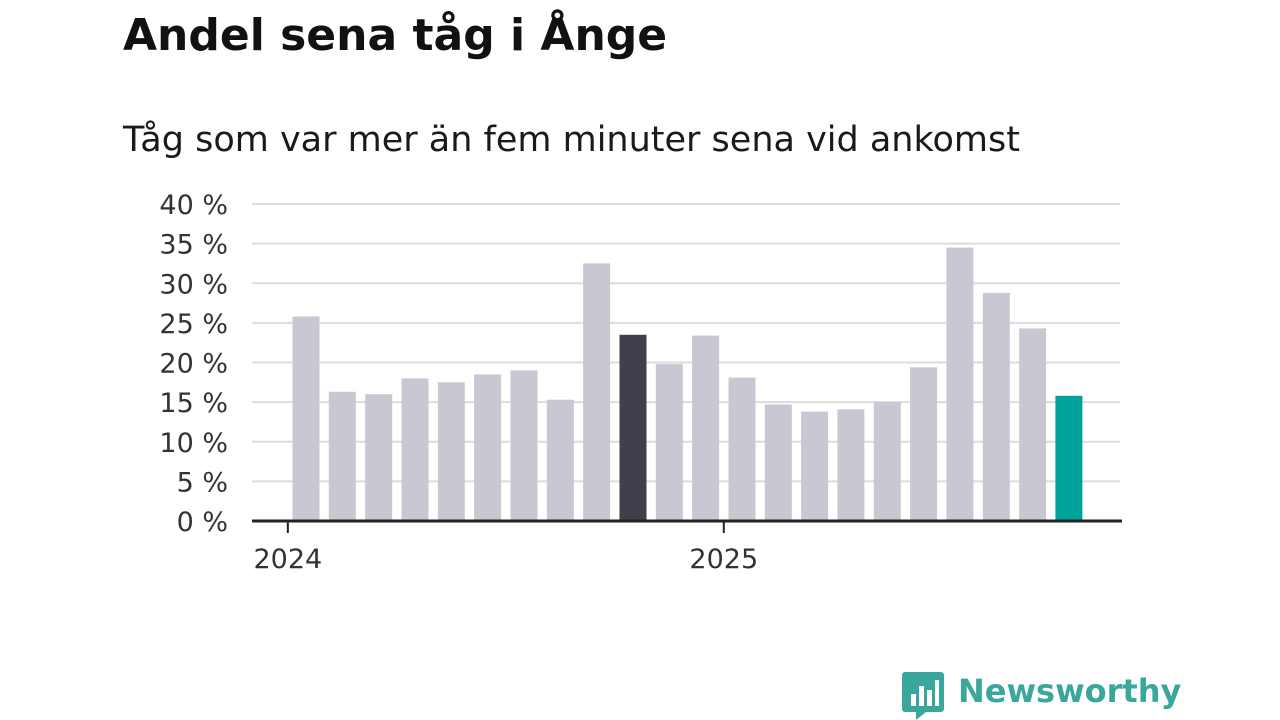  I want to click on x-tick-label-2024: 2024, so click(287, 559).